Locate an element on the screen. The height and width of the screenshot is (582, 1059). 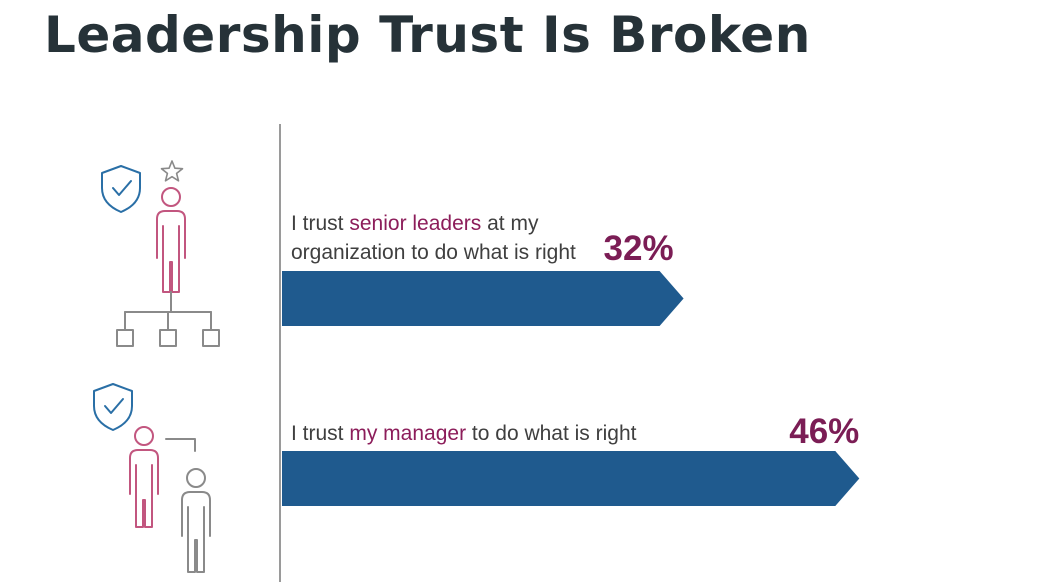
bar-label-2-post: to do what is right is located at coordinates (551, 433).